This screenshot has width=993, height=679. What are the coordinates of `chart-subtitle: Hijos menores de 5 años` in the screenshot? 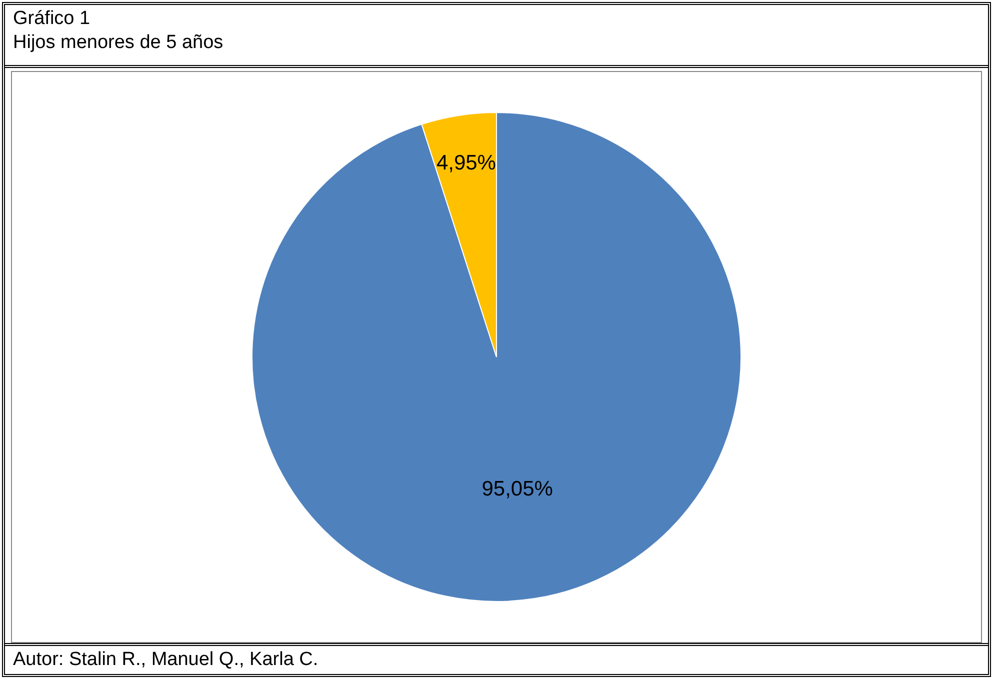 It's located at (118, 43).